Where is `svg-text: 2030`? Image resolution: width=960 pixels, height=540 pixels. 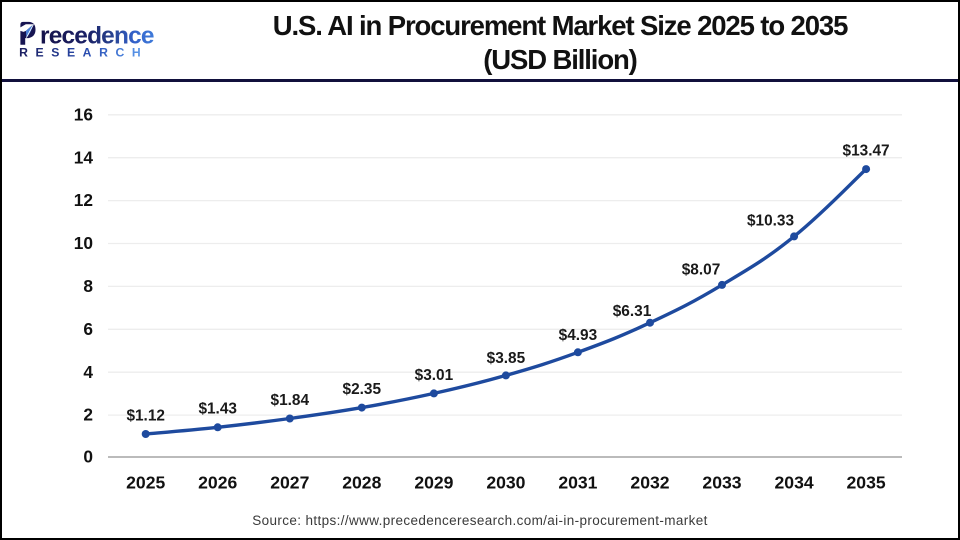
svg-text: 2030 is located at coordinates (505, 483).